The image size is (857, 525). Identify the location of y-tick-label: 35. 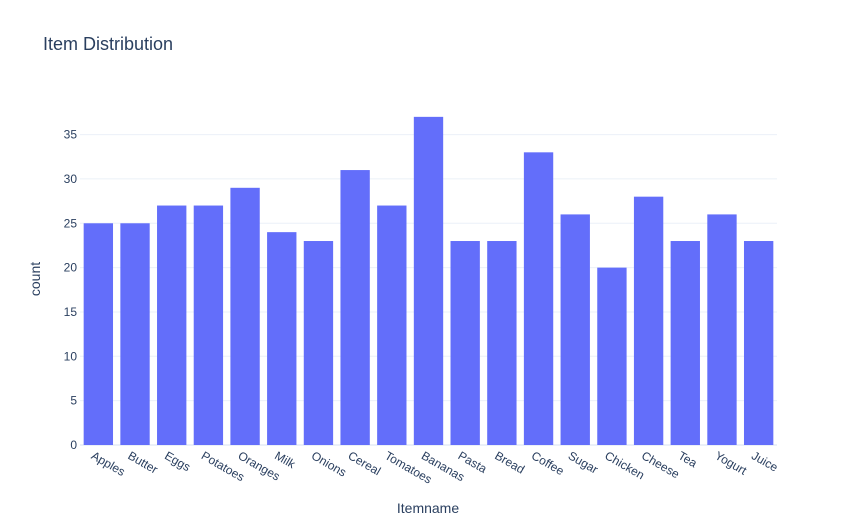
(71, 135).